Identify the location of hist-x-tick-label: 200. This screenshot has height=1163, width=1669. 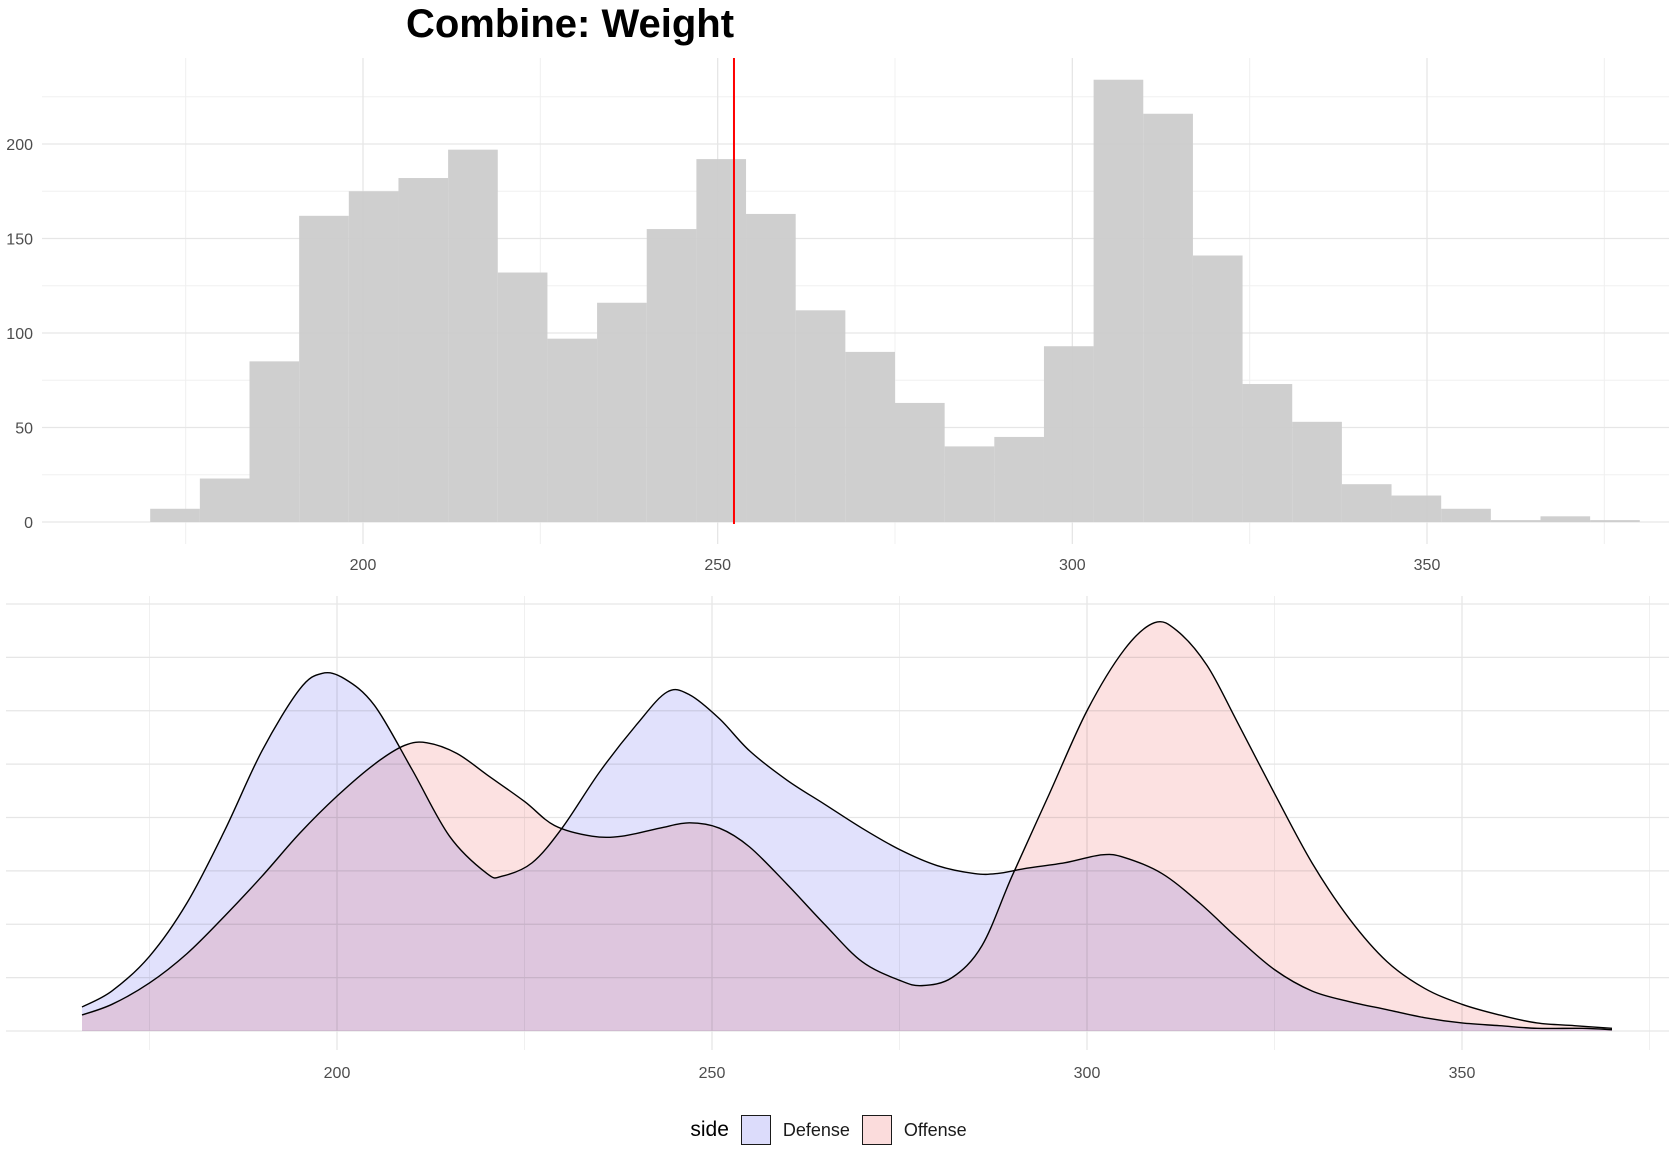
(363, 565).